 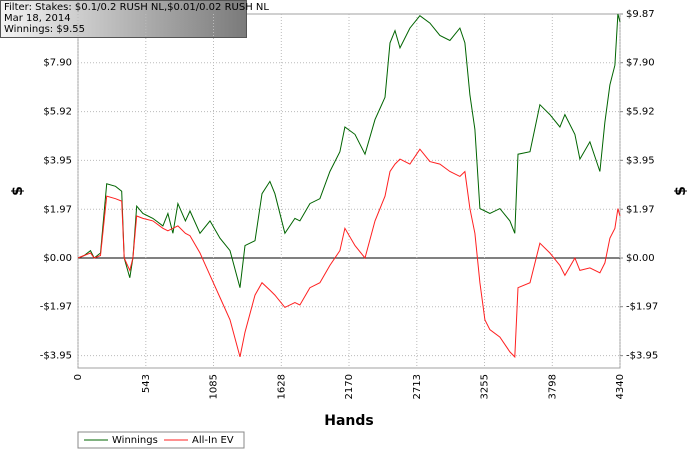 What do you see at coordinates (485, 386) in the screenshot?
I see `x-tick-label: 3255` at bounding box center [485, 386].